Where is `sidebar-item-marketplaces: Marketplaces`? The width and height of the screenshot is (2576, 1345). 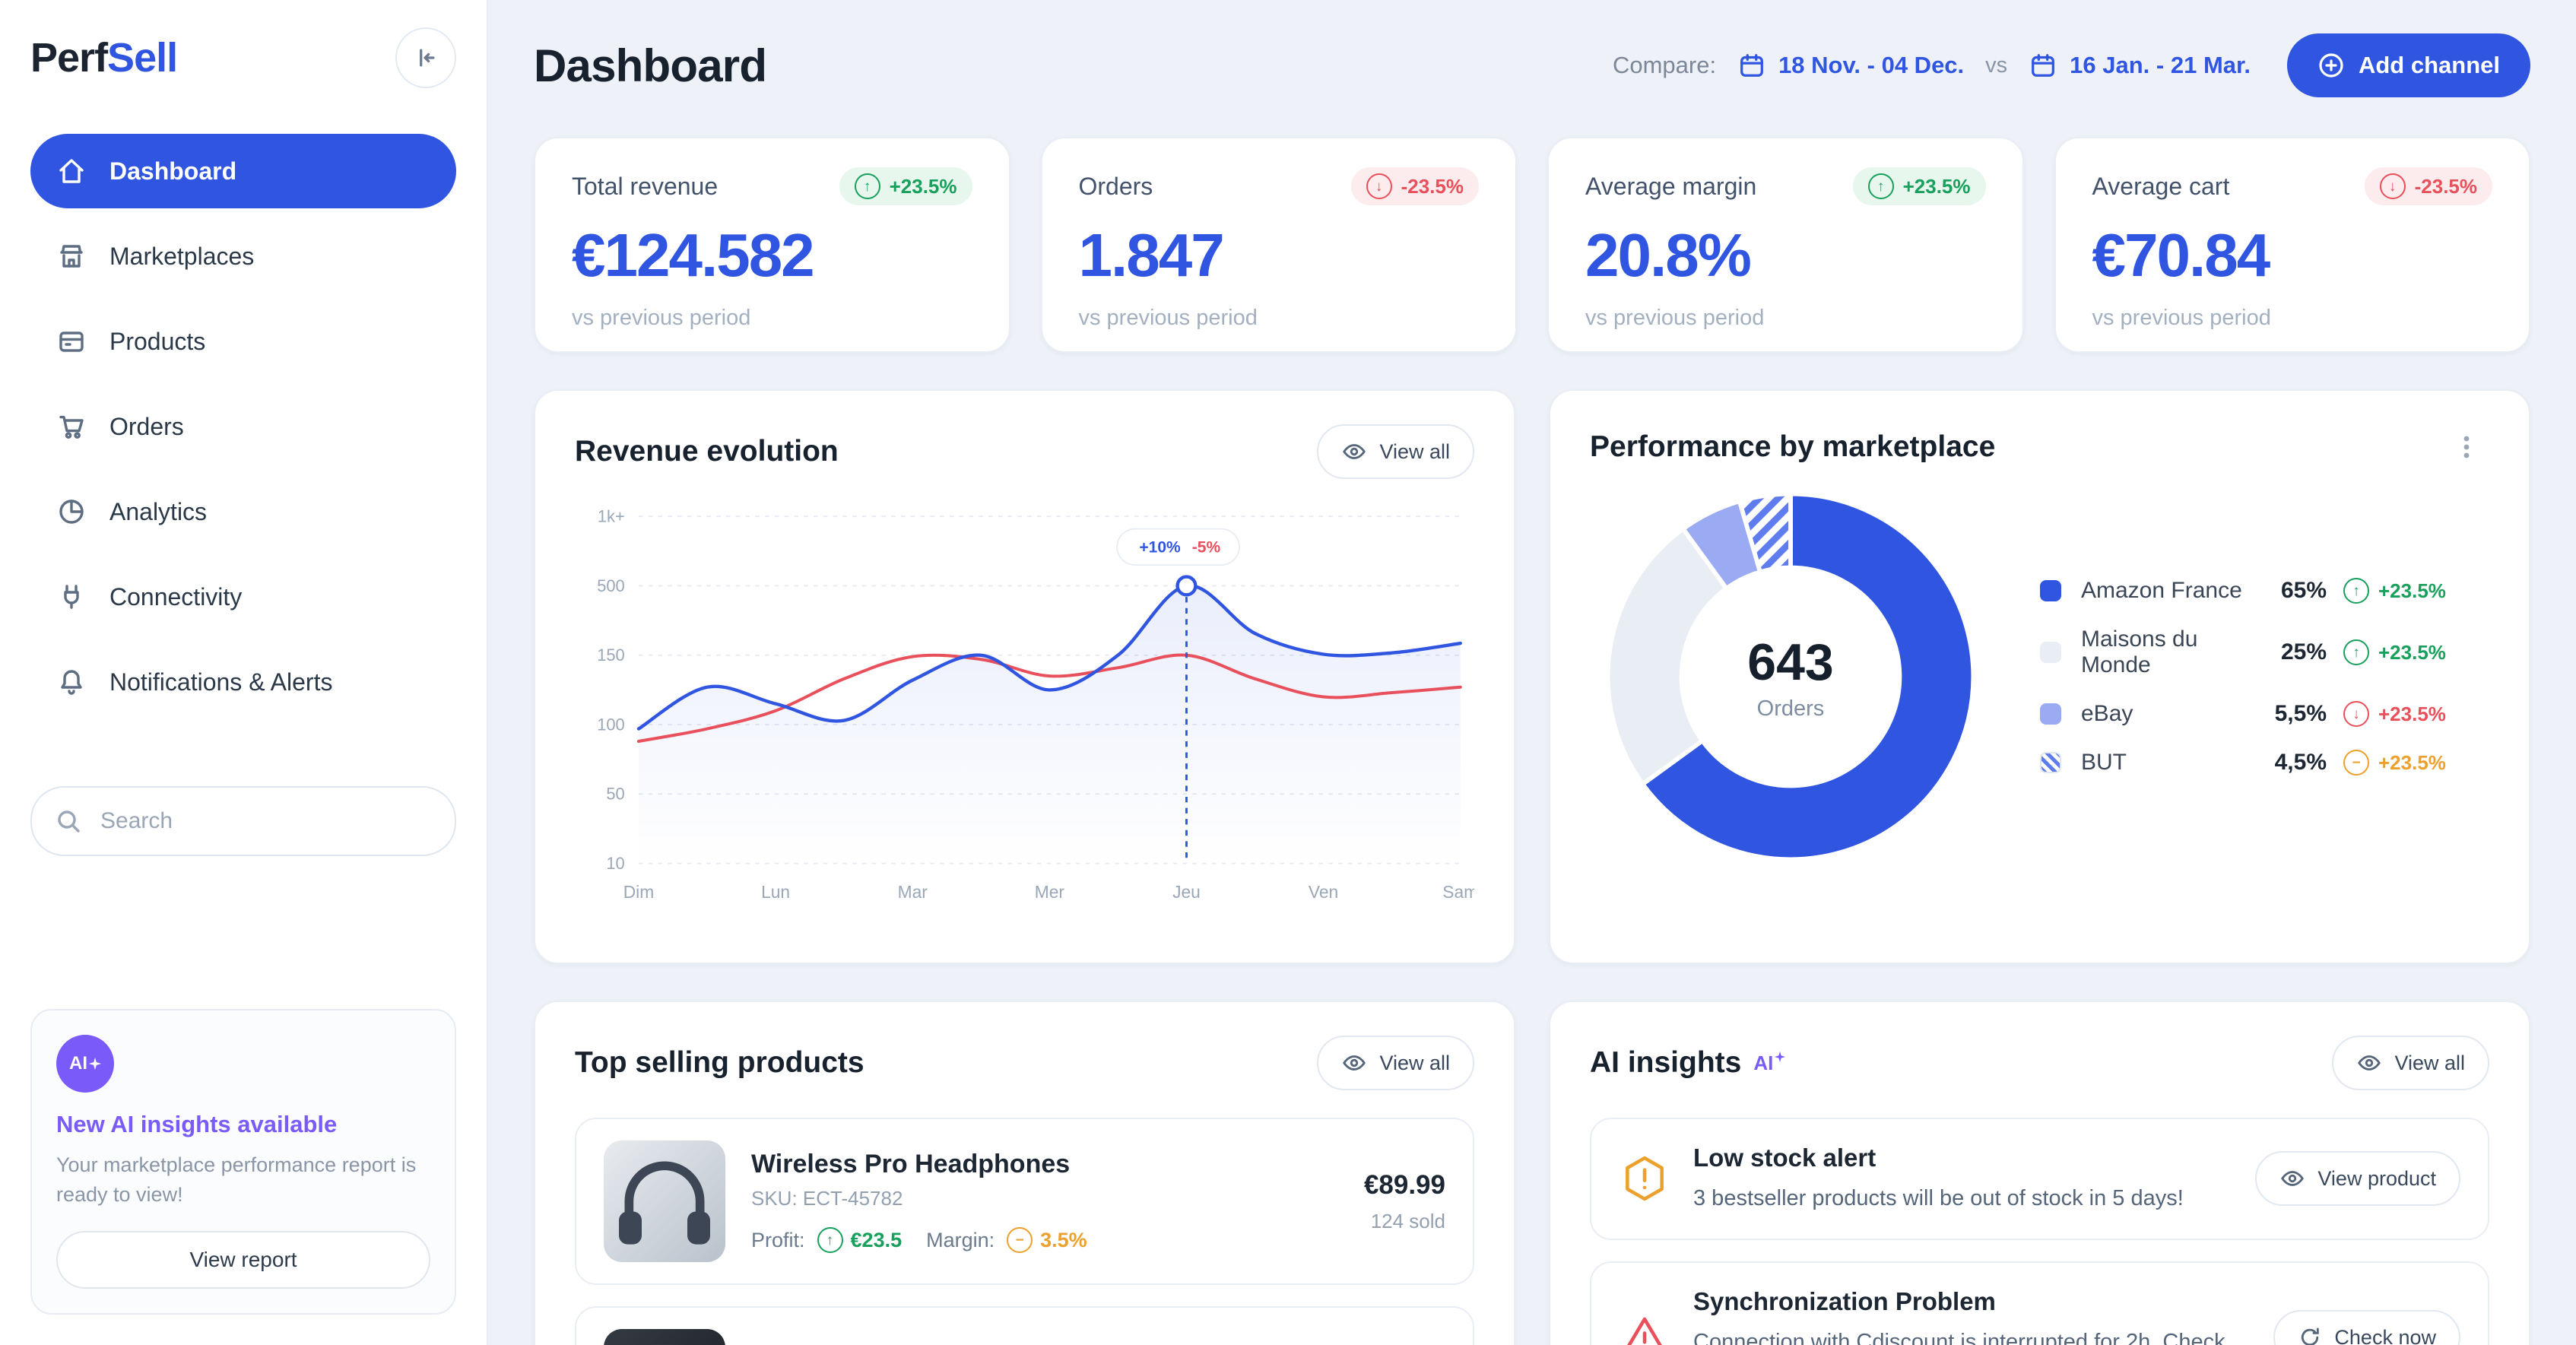
sidebar-item-marketplaces: Marketplaces is located at coordinates (243, 256).